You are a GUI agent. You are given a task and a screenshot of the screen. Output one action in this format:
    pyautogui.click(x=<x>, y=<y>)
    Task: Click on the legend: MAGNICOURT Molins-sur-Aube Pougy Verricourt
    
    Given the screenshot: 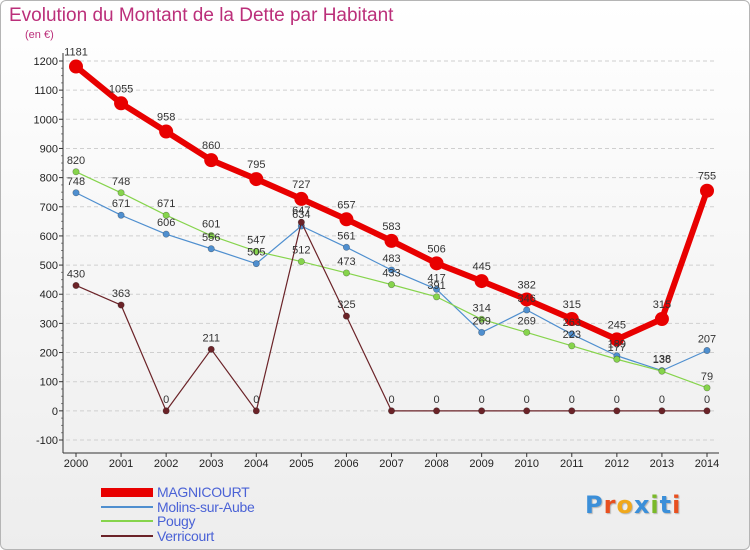 What is the action you would take?
    pyautogui.click(x=178, y=514)
    